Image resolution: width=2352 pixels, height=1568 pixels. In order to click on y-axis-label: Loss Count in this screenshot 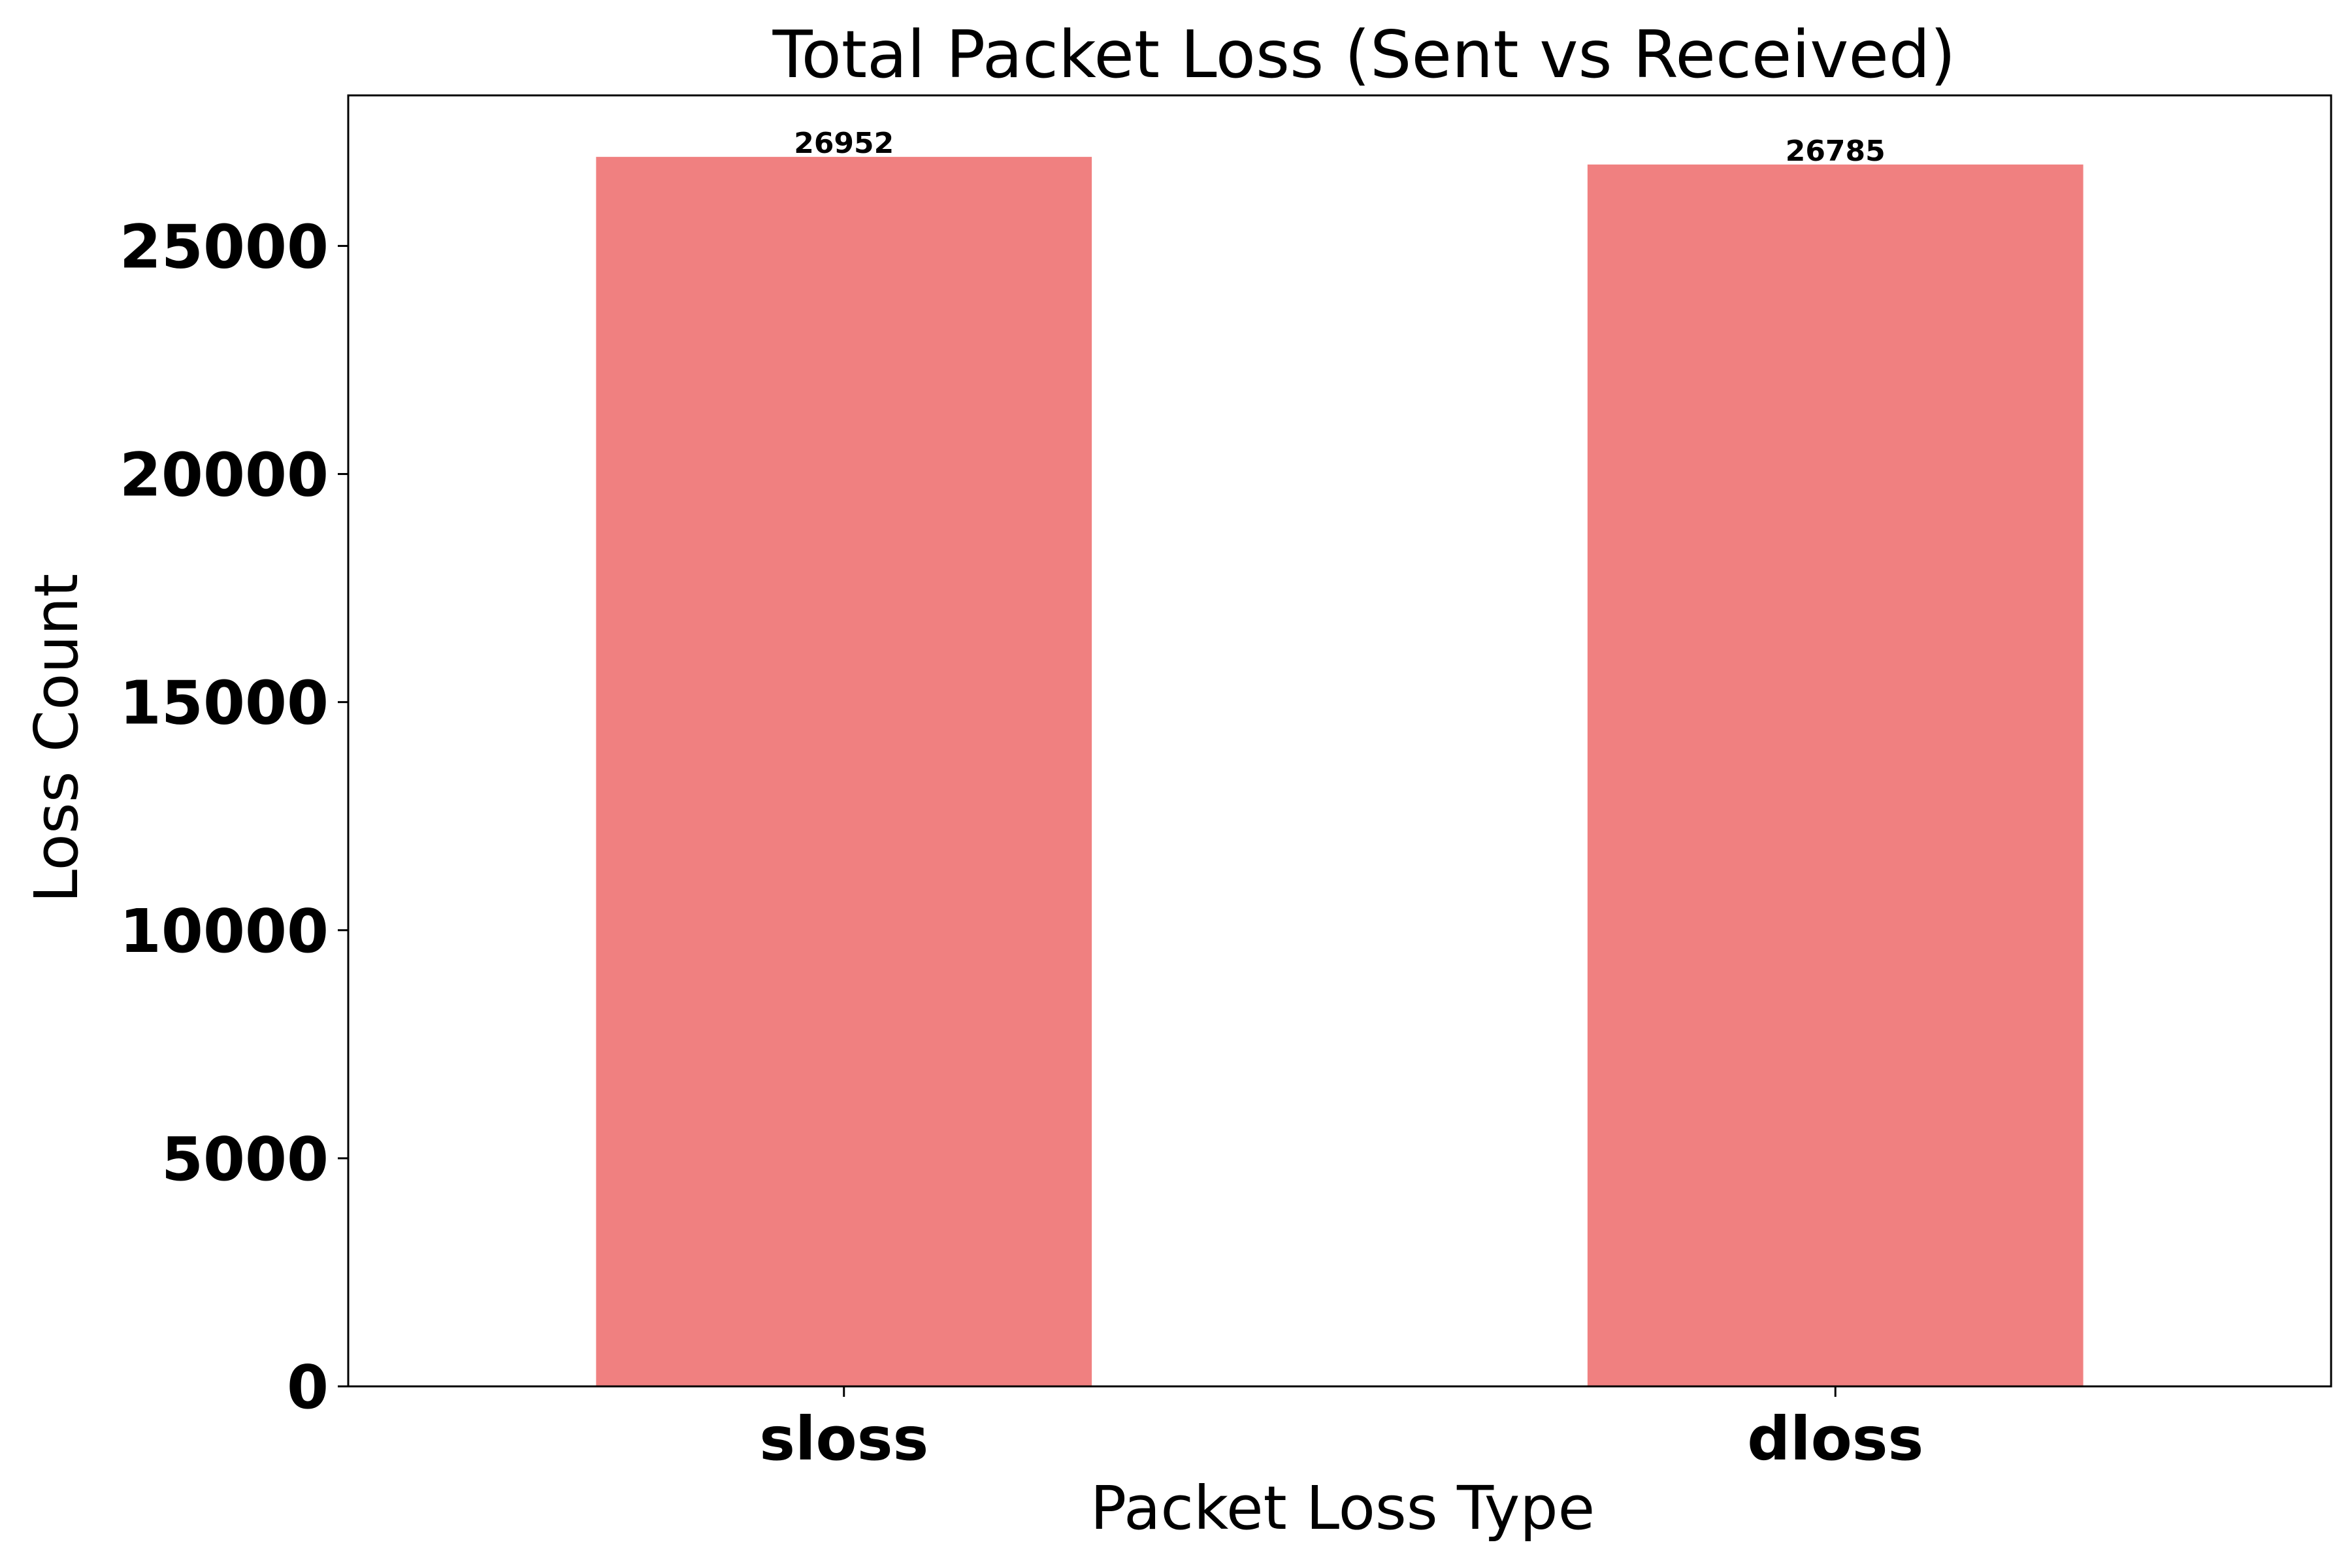, I will do `click(56, 738)`.